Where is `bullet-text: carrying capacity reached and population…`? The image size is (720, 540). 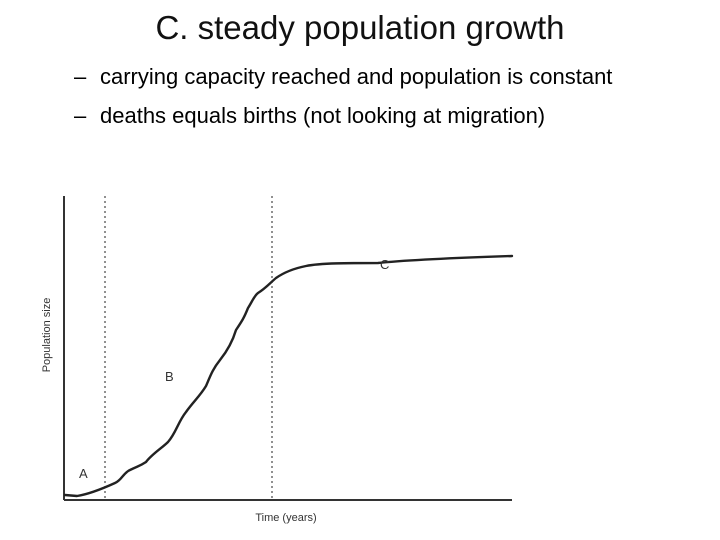
bullet-text: carrying capacity reached and population… is located at coordinates (356, 76).